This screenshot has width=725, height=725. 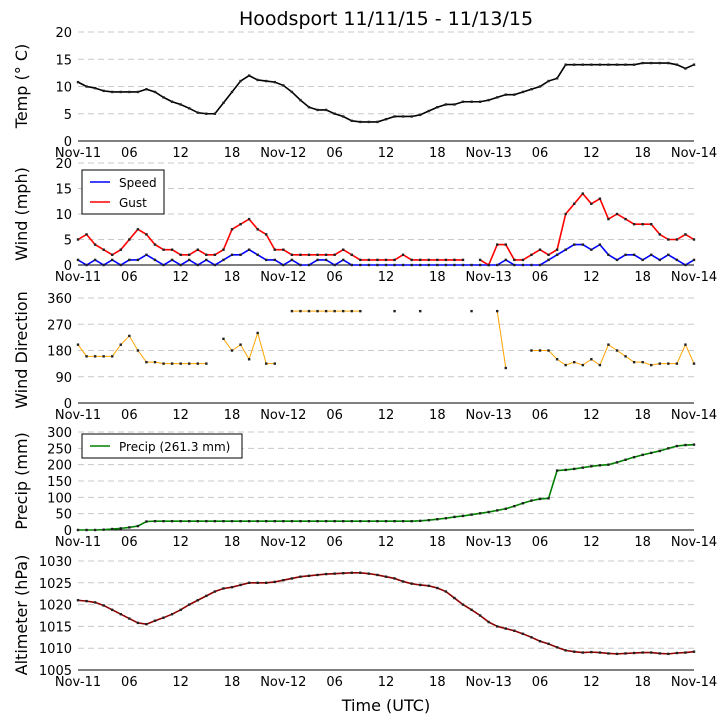 What do you see at coordinates (59, 433) in the screenshot?
I see `y-tick-label: 300` at bounding box center [59, 433].